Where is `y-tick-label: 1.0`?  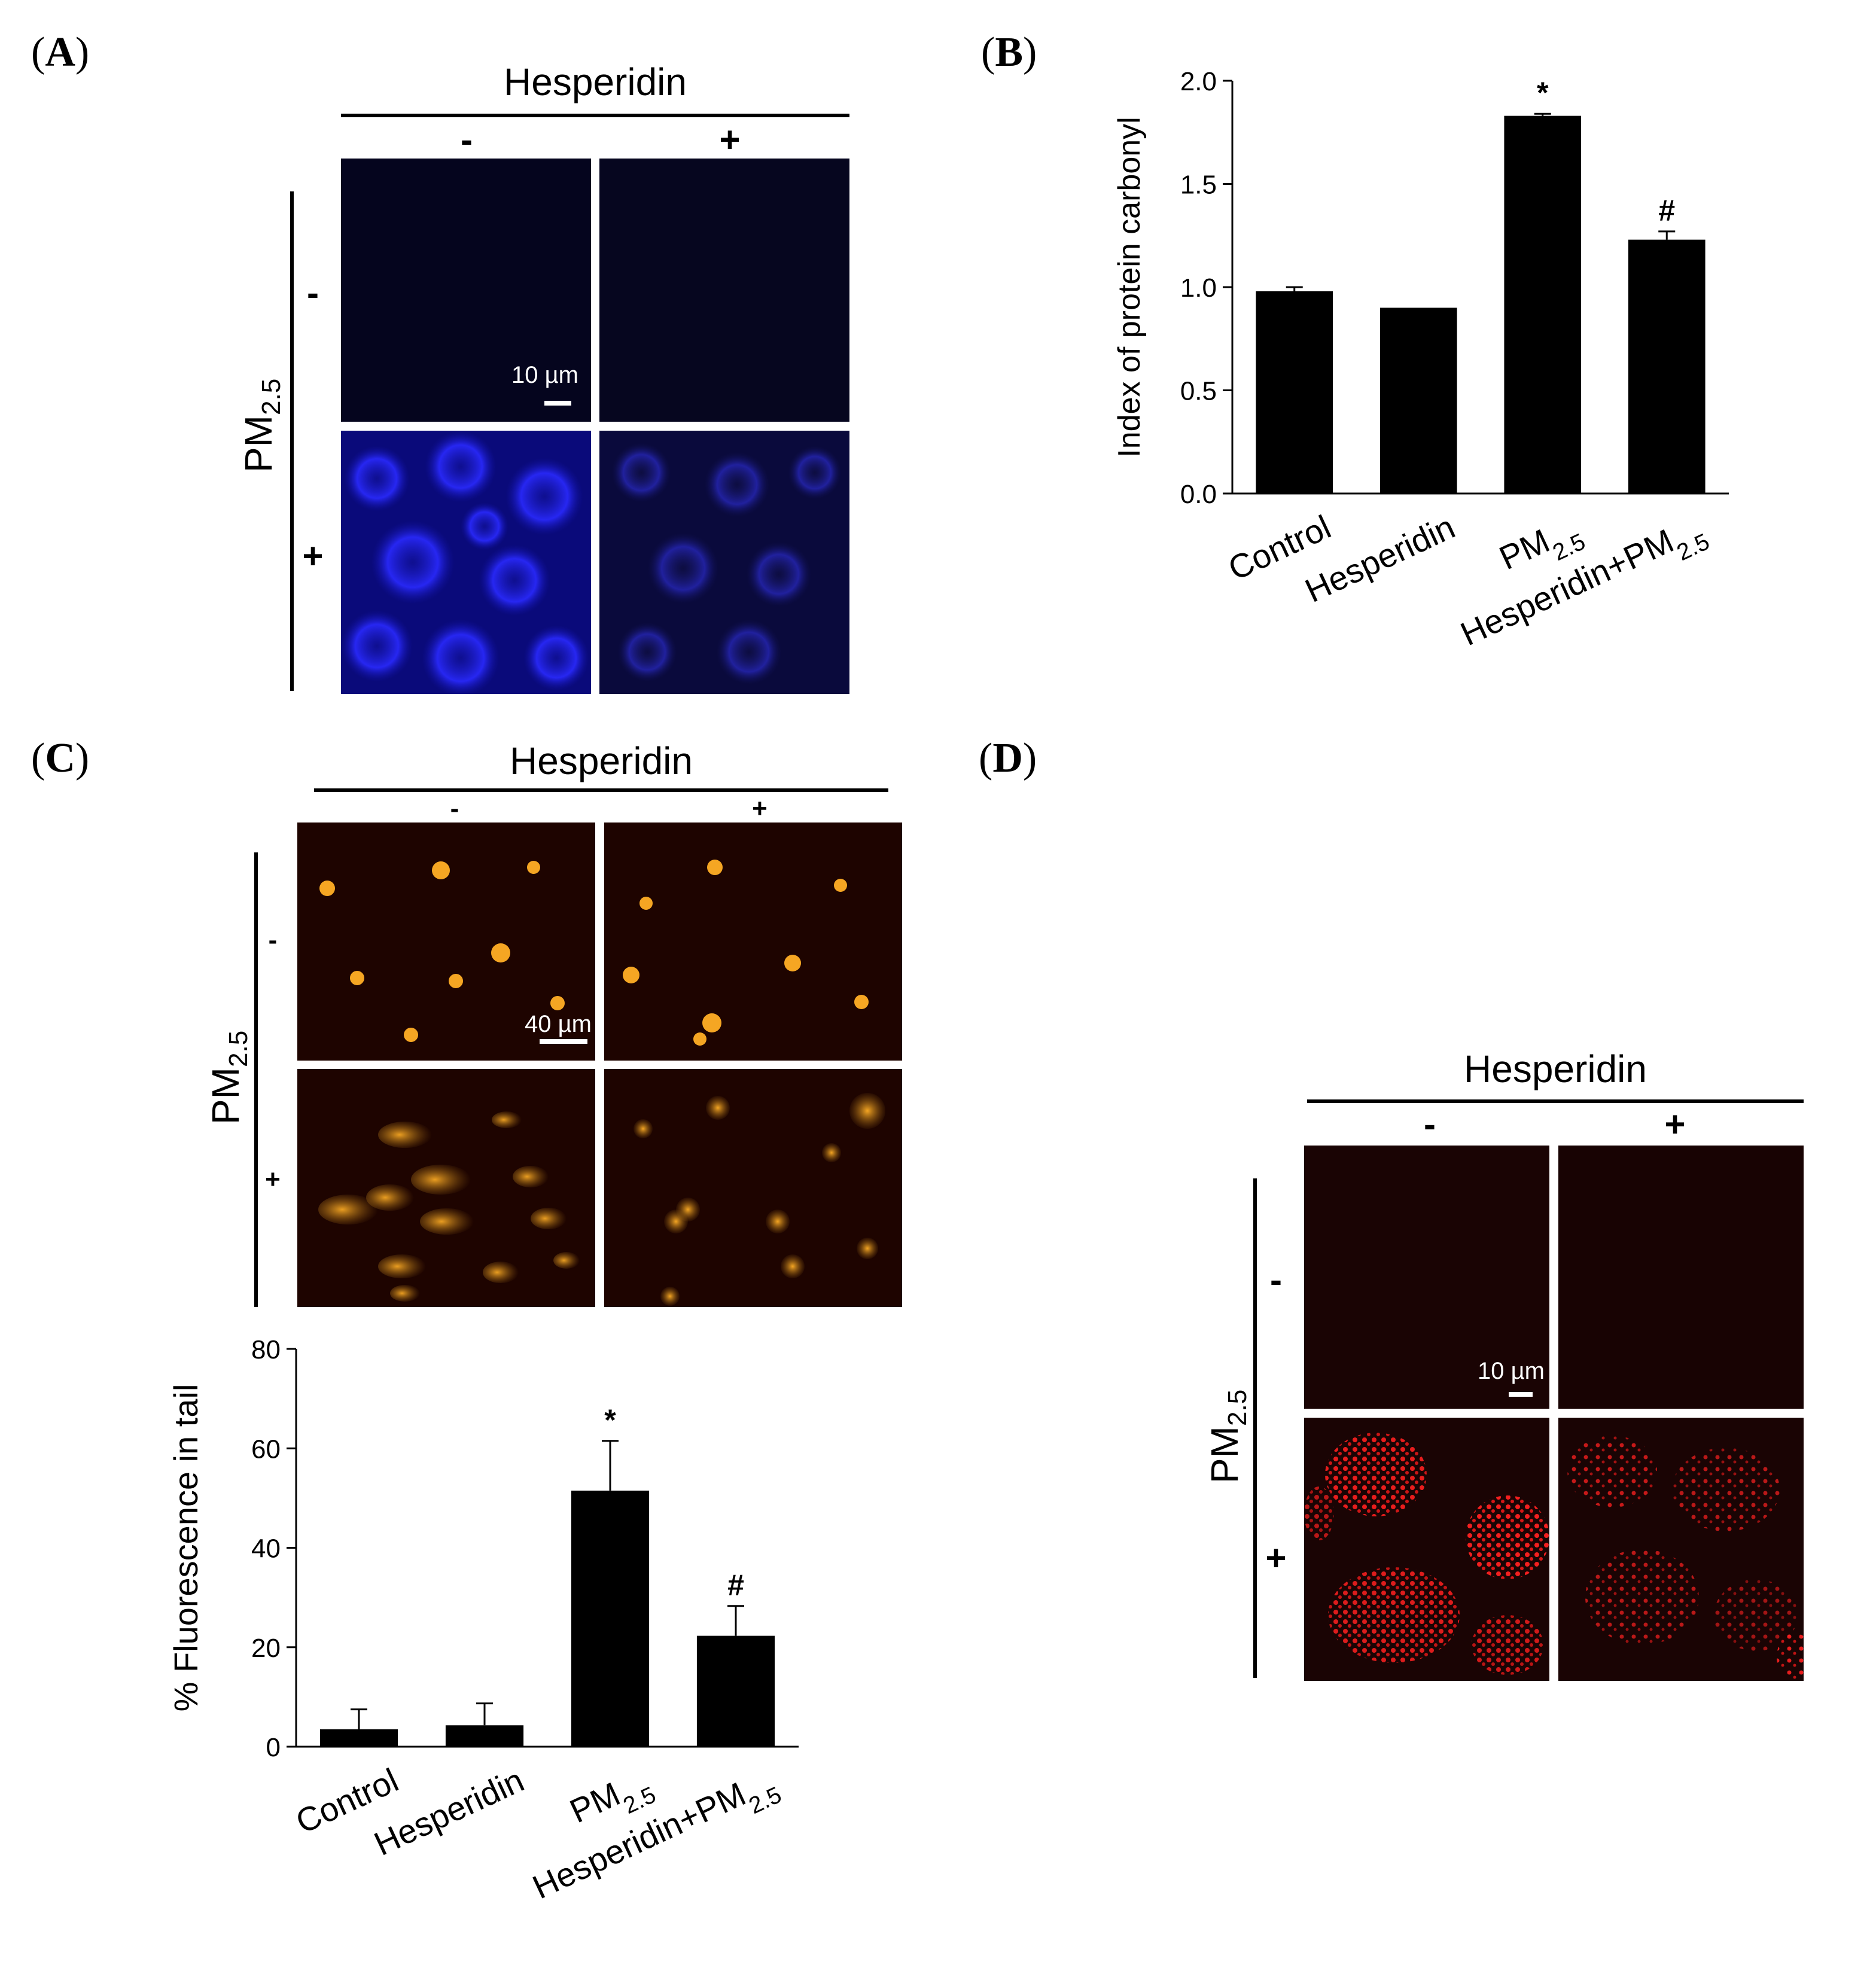 y-tick-label: 1.0 is located at coordinates (1198, 288).